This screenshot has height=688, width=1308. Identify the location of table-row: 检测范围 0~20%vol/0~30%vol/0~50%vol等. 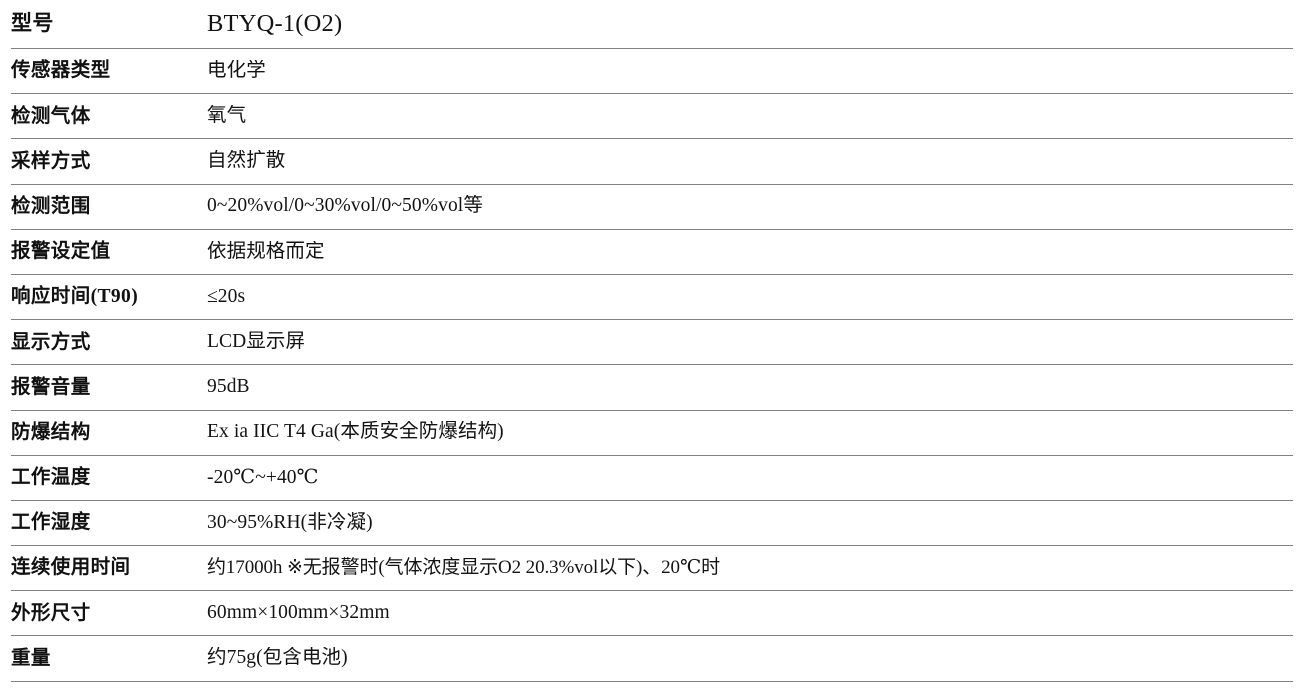
(652, 207).